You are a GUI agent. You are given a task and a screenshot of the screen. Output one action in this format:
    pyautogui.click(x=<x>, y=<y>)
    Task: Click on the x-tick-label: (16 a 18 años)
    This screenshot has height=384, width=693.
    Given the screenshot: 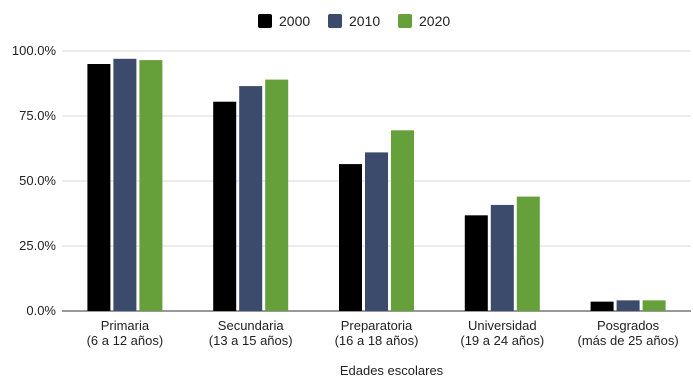 What is the action you would take?
    pyautogui.click(x=377, y=340)
    